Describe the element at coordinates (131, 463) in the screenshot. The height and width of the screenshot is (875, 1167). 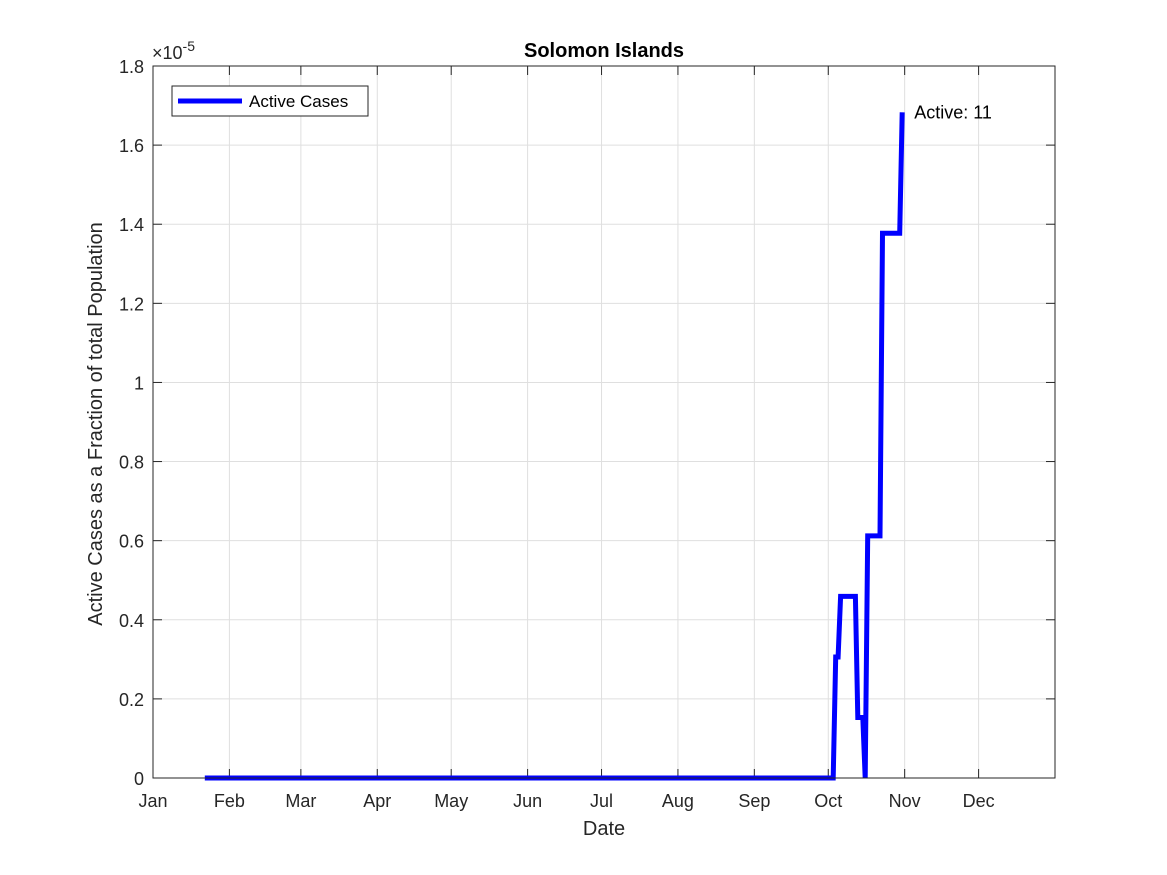
I see `y-tick-label: 0.8` at that location.